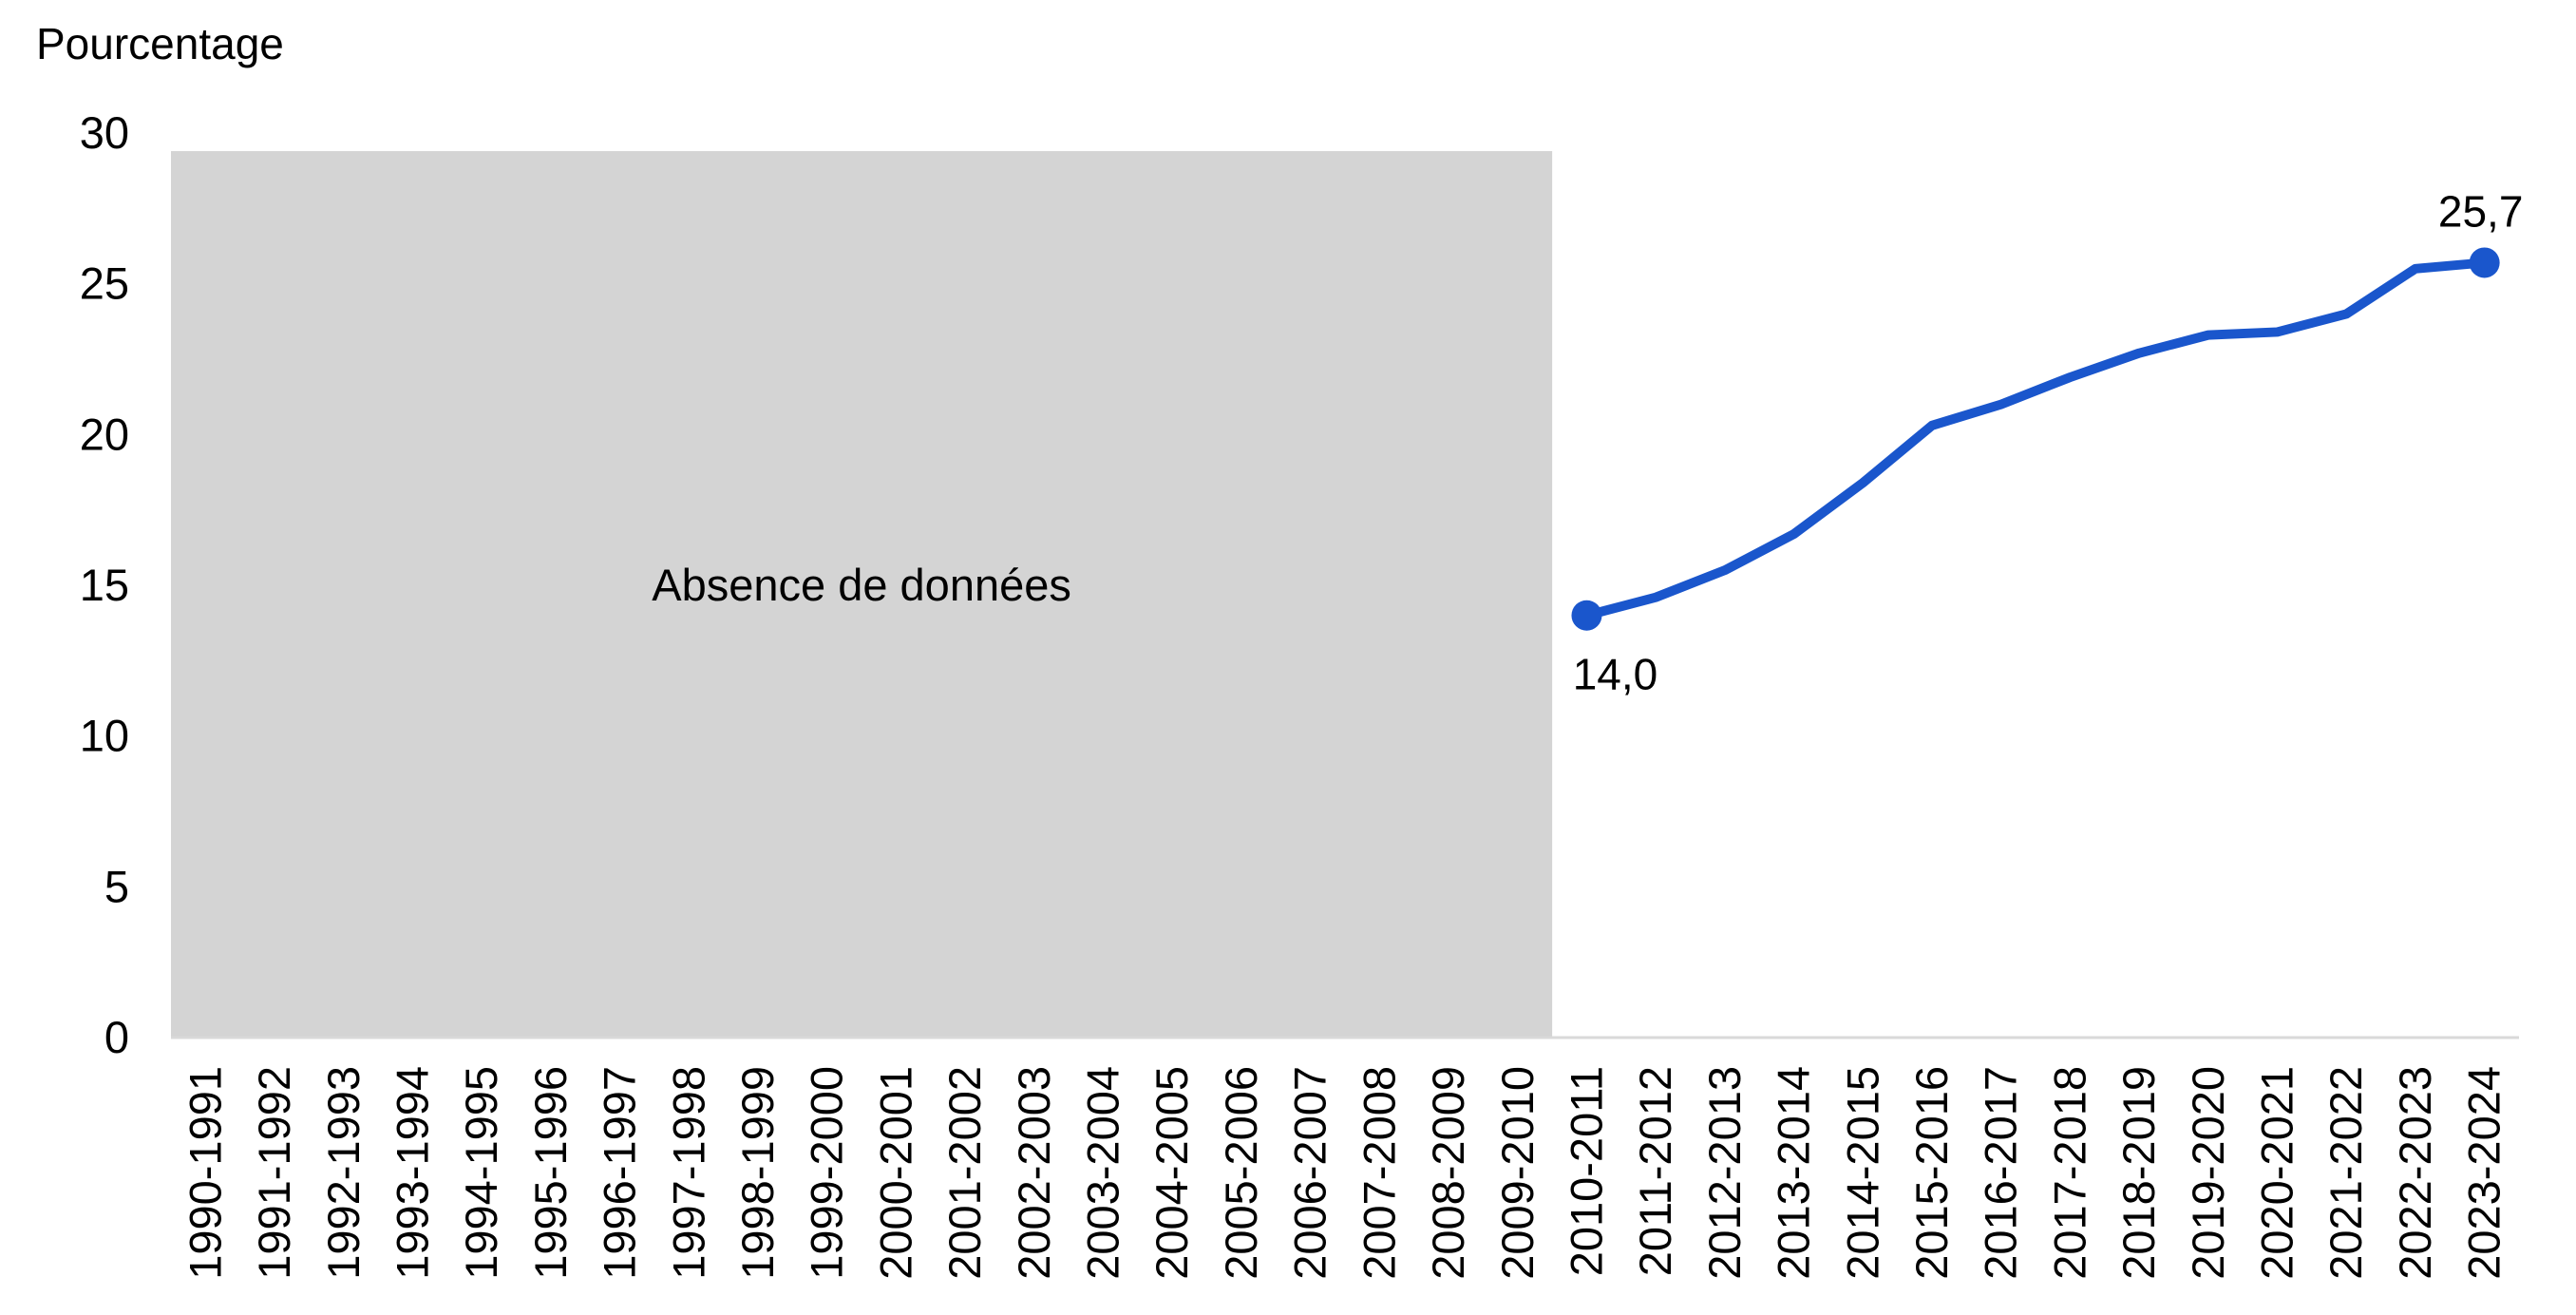 This screenshot has width=2576, height=1315. I want to click on series-line-group, so click(2035, 439).